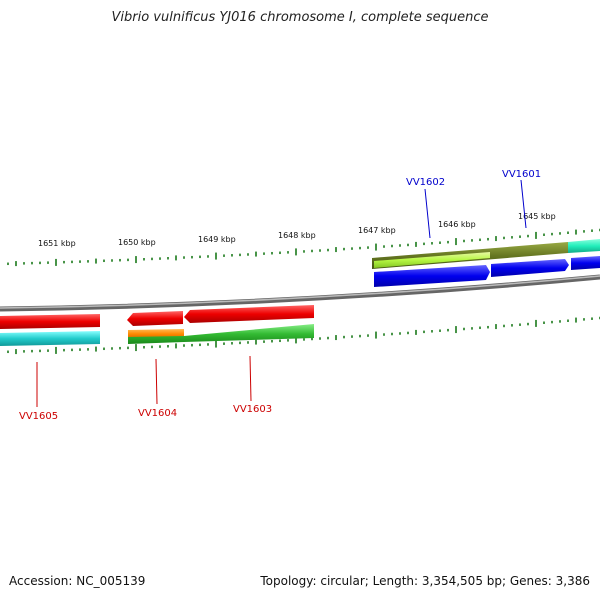  What do you see at coordinates (50, 338) in the screenshot?
I see `reverse-gene-cyan` at bounding box center [50, 338].